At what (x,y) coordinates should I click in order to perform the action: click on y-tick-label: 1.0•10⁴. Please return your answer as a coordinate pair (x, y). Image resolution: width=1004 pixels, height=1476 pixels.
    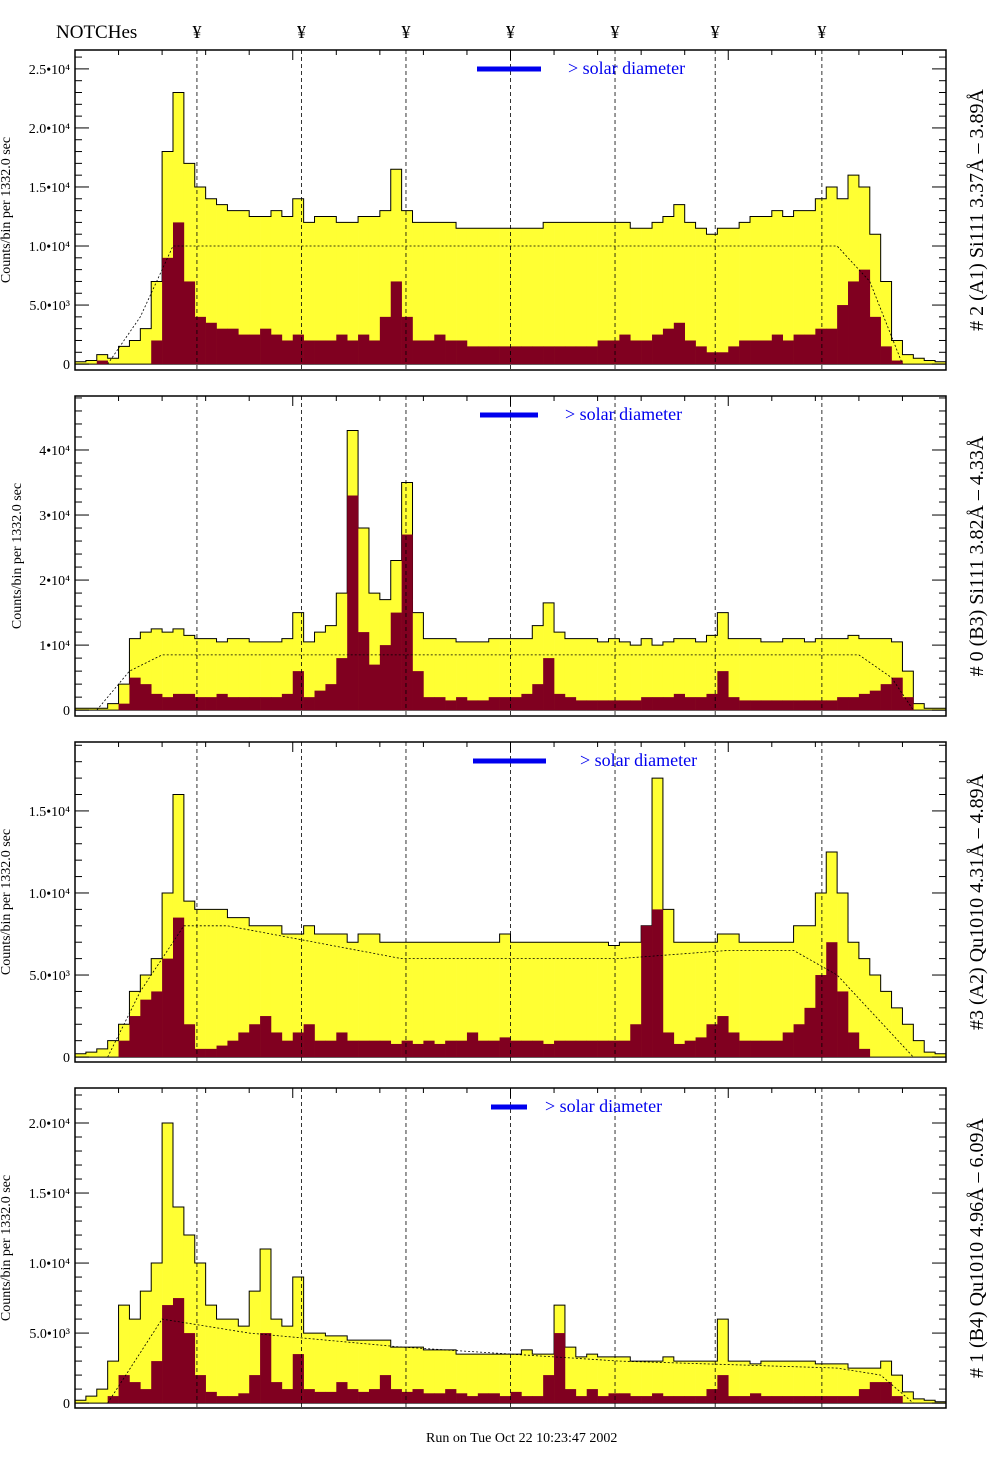
    Looking at the image, I should click on (49, 894).